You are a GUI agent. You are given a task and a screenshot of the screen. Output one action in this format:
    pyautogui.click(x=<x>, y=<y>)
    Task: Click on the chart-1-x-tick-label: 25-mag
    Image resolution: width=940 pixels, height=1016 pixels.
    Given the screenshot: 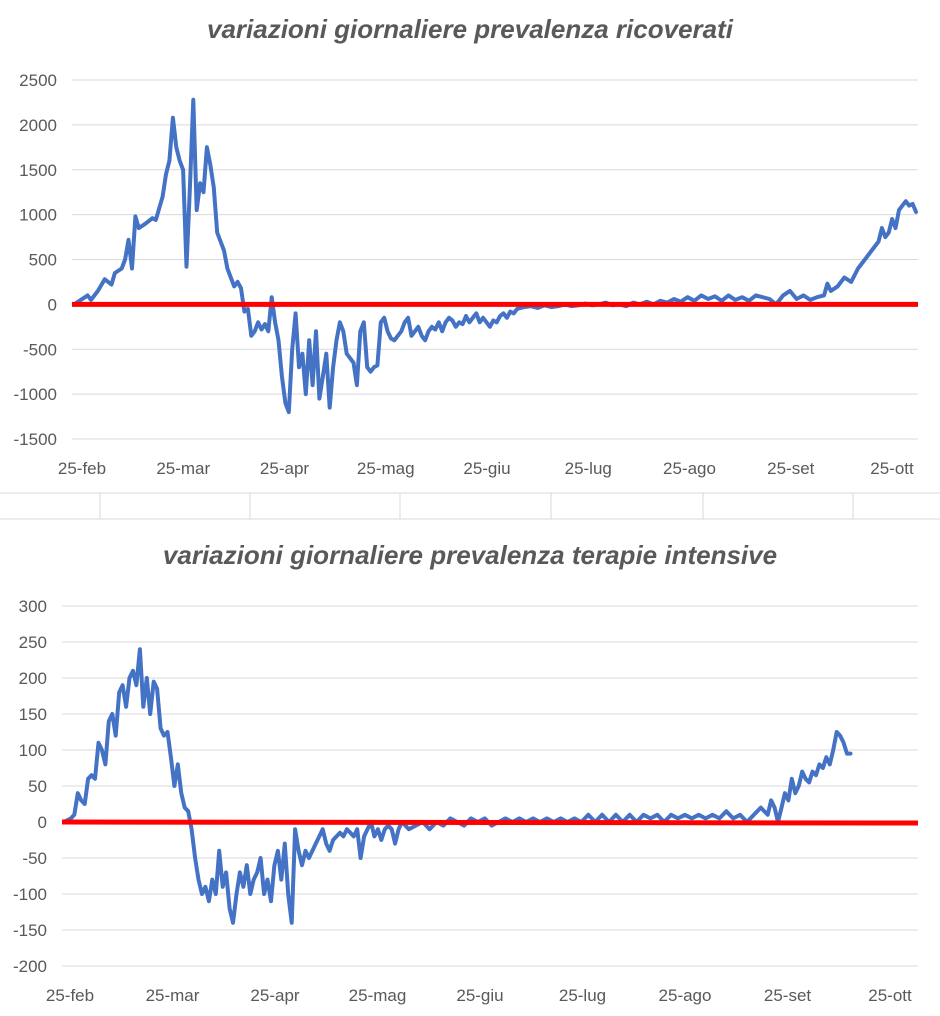 What is the action you would take?
    pyautogui.click(x=386, y=468)
    